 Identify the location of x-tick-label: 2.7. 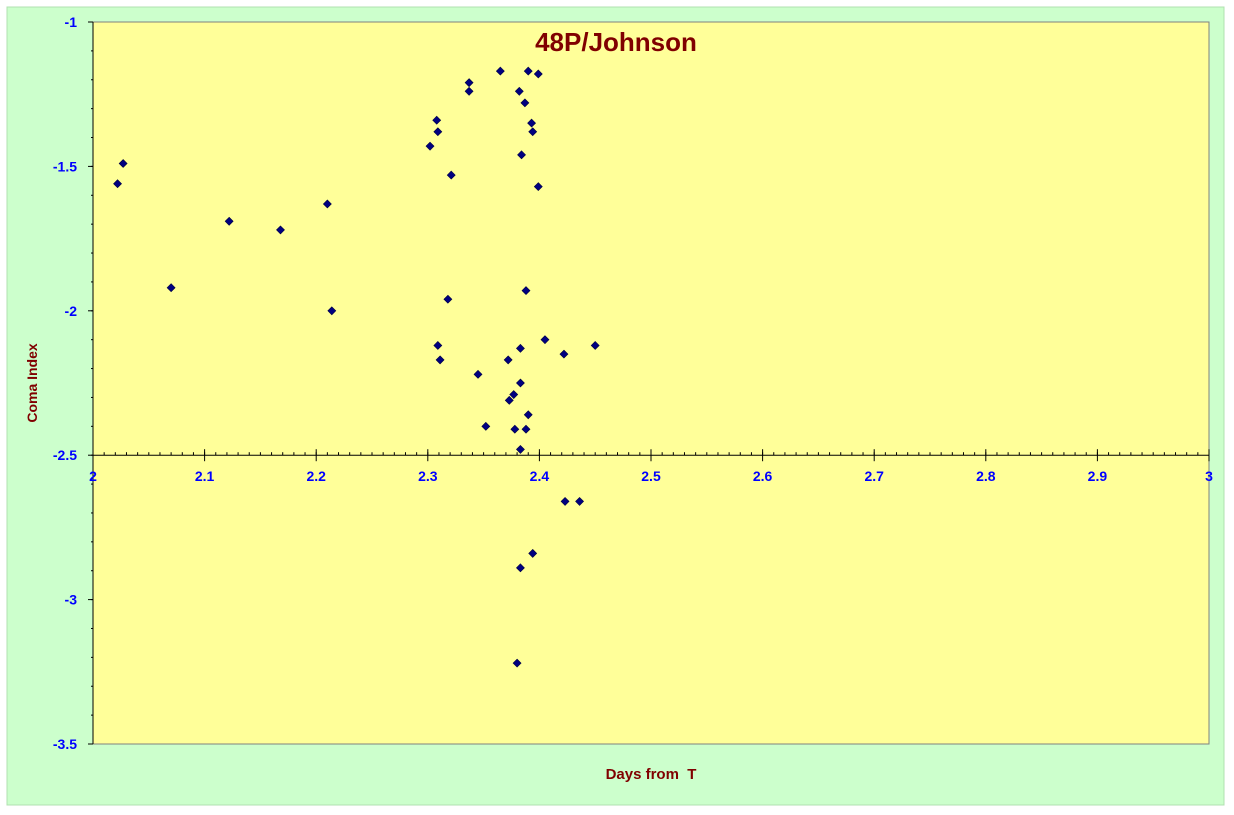
(874, 476).